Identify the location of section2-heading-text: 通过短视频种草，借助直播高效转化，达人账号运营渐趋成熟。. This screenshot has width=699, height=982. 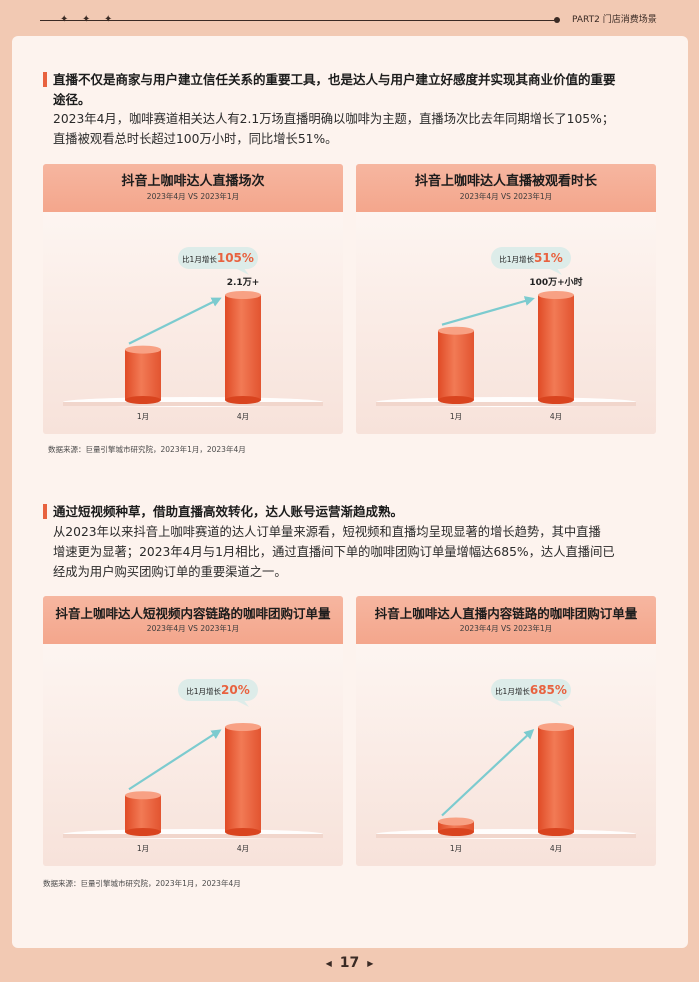
(228, 511).